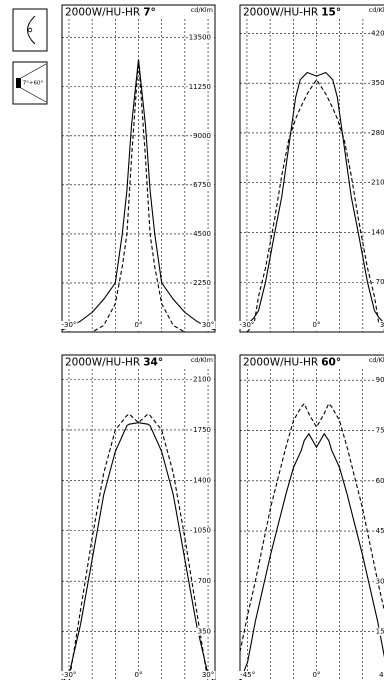  I want to click on y-tick-label: 3500, so click(377, 83).